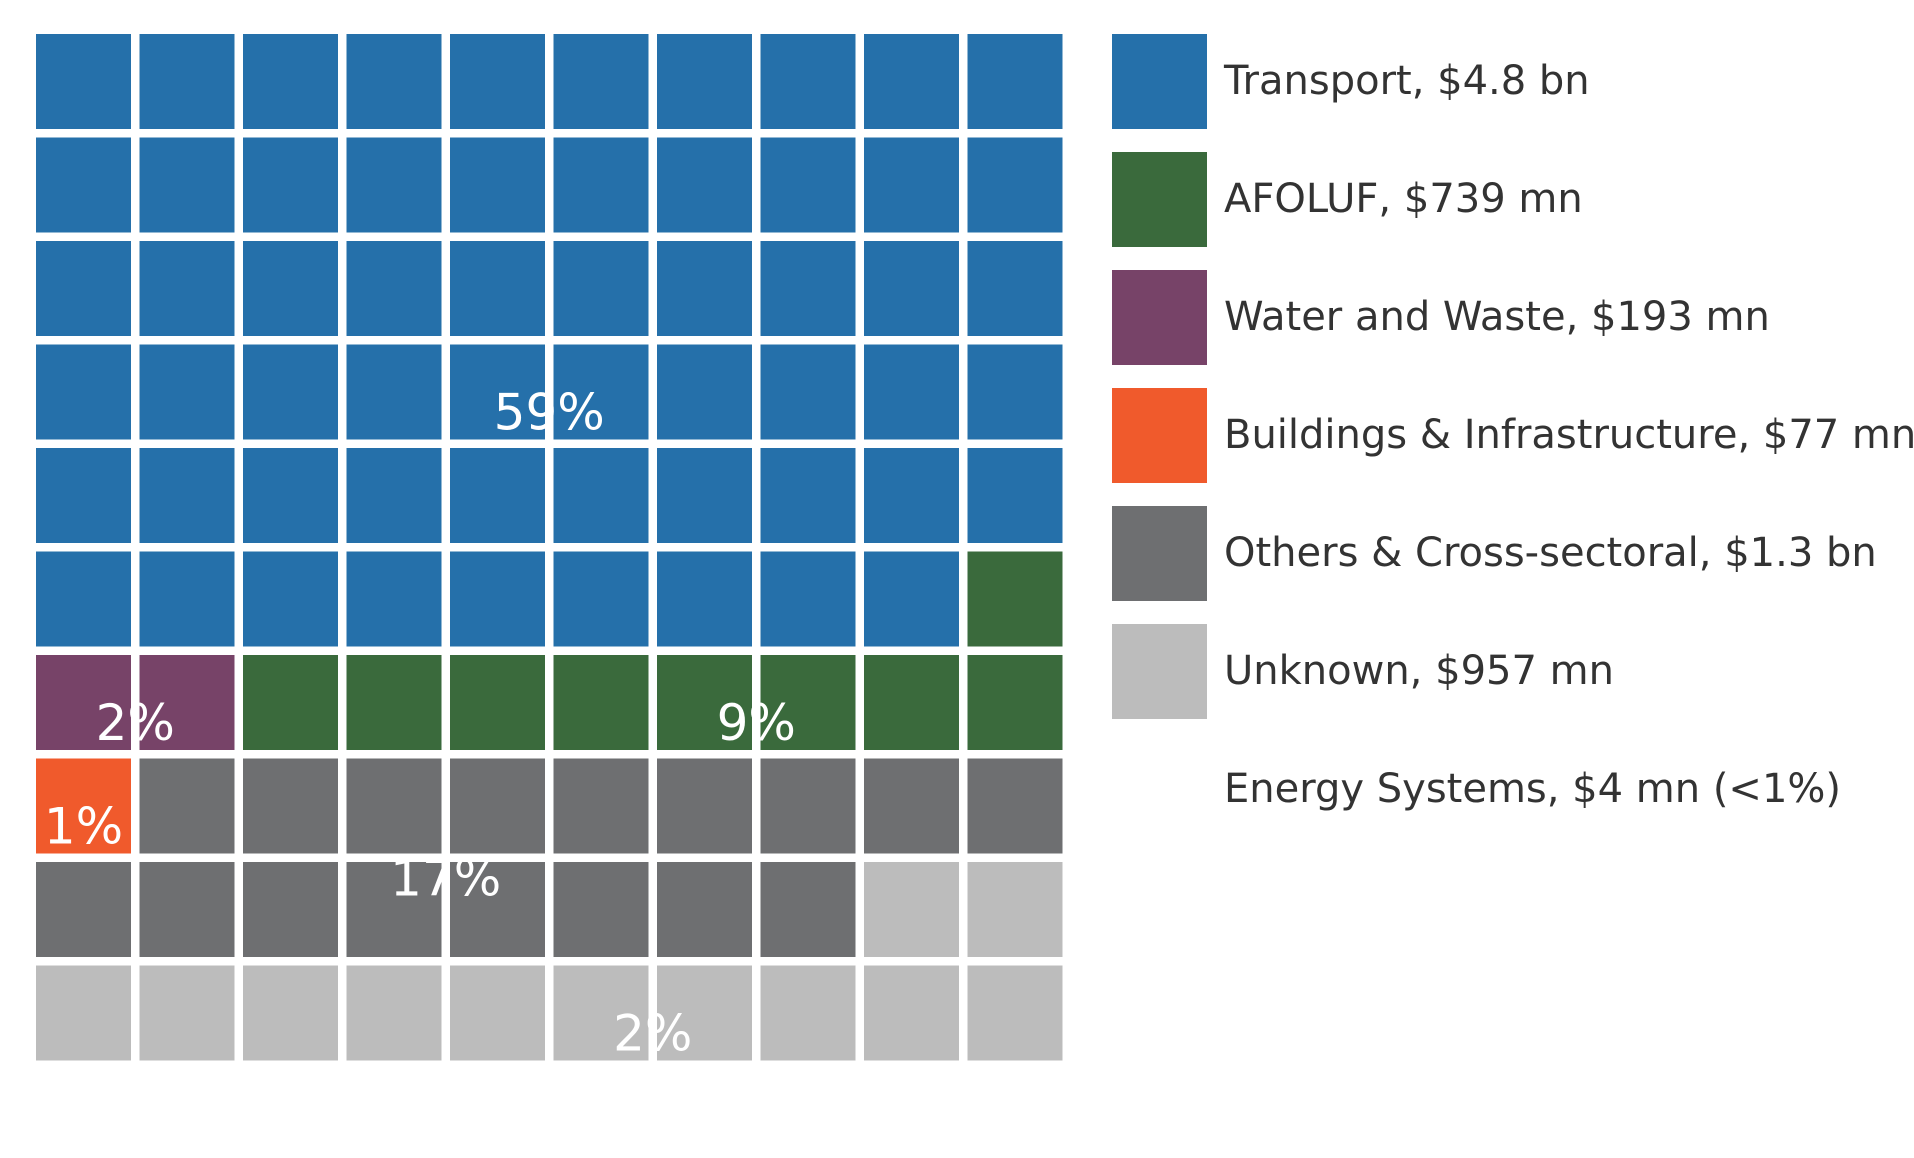  Describe the element at coordinates (1550, 553) in the screenshot. I see `legend-label-others: Others & Cross-sectoral, $1.3 bn` at that location.